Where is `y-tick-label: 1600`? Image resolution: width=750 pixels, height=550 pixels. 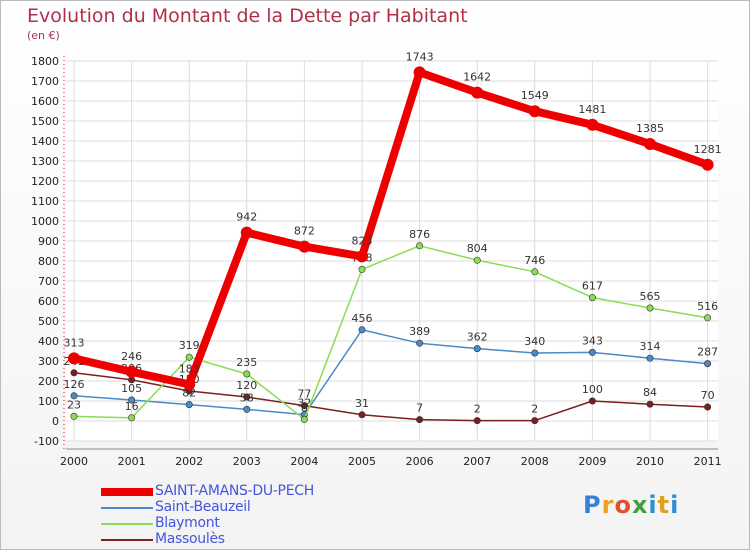 y-tick-label: 1600 is located at coordinates (45, 101).